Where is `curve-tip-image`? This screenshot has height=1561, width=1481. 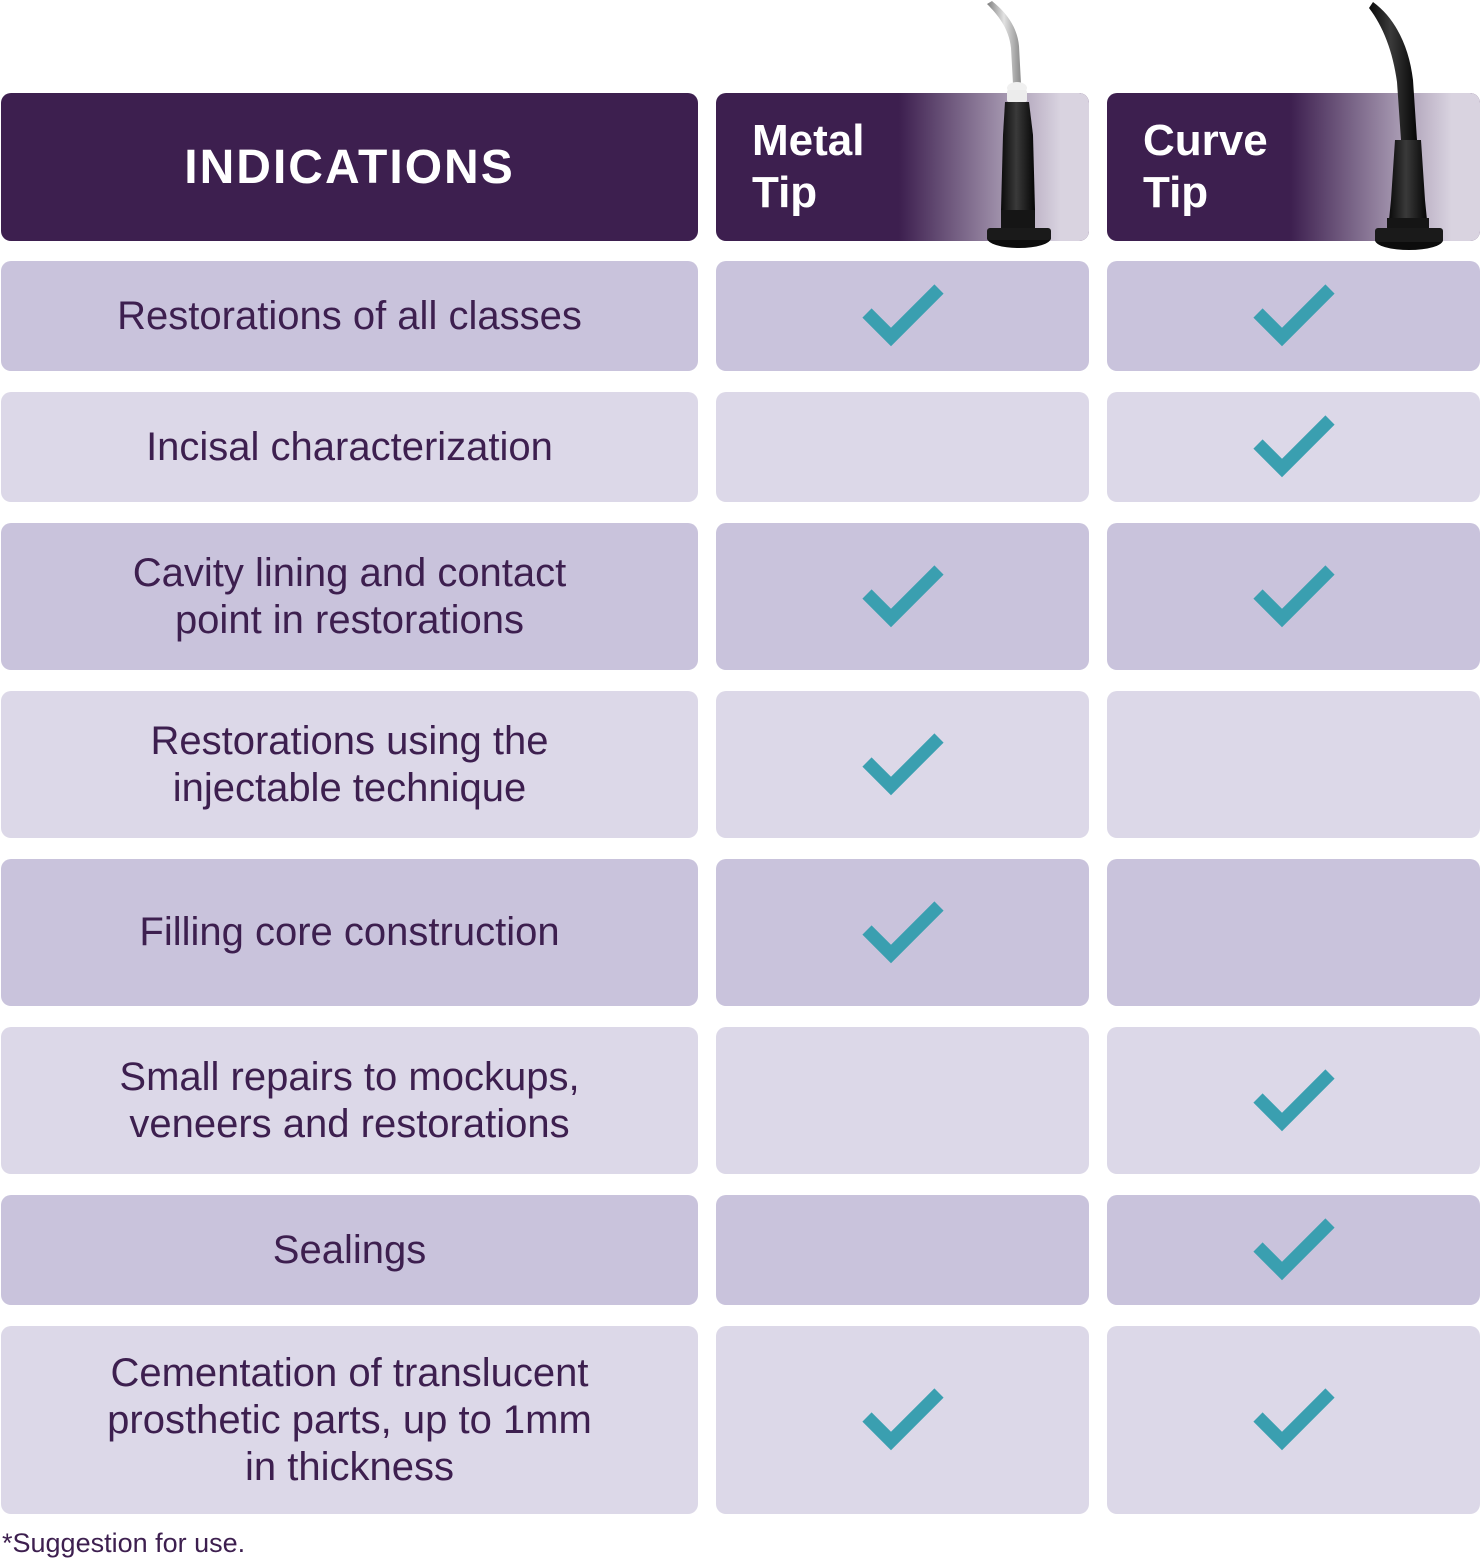
curve-tip-image is located at coordinates (1406, 126).